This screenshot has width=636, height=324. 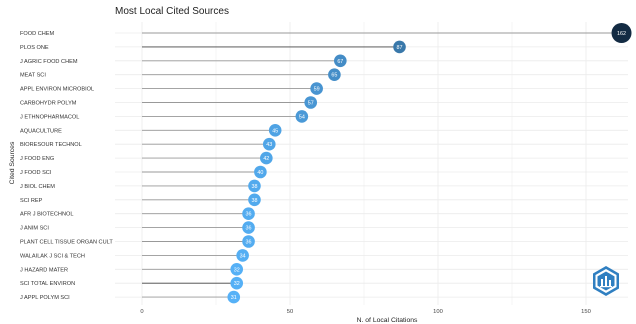 What do you see at coordinates (213, 47) in the screenshot?
I see `lollipop-row: PLOS ONE 87` at bounding box center [213, 47].